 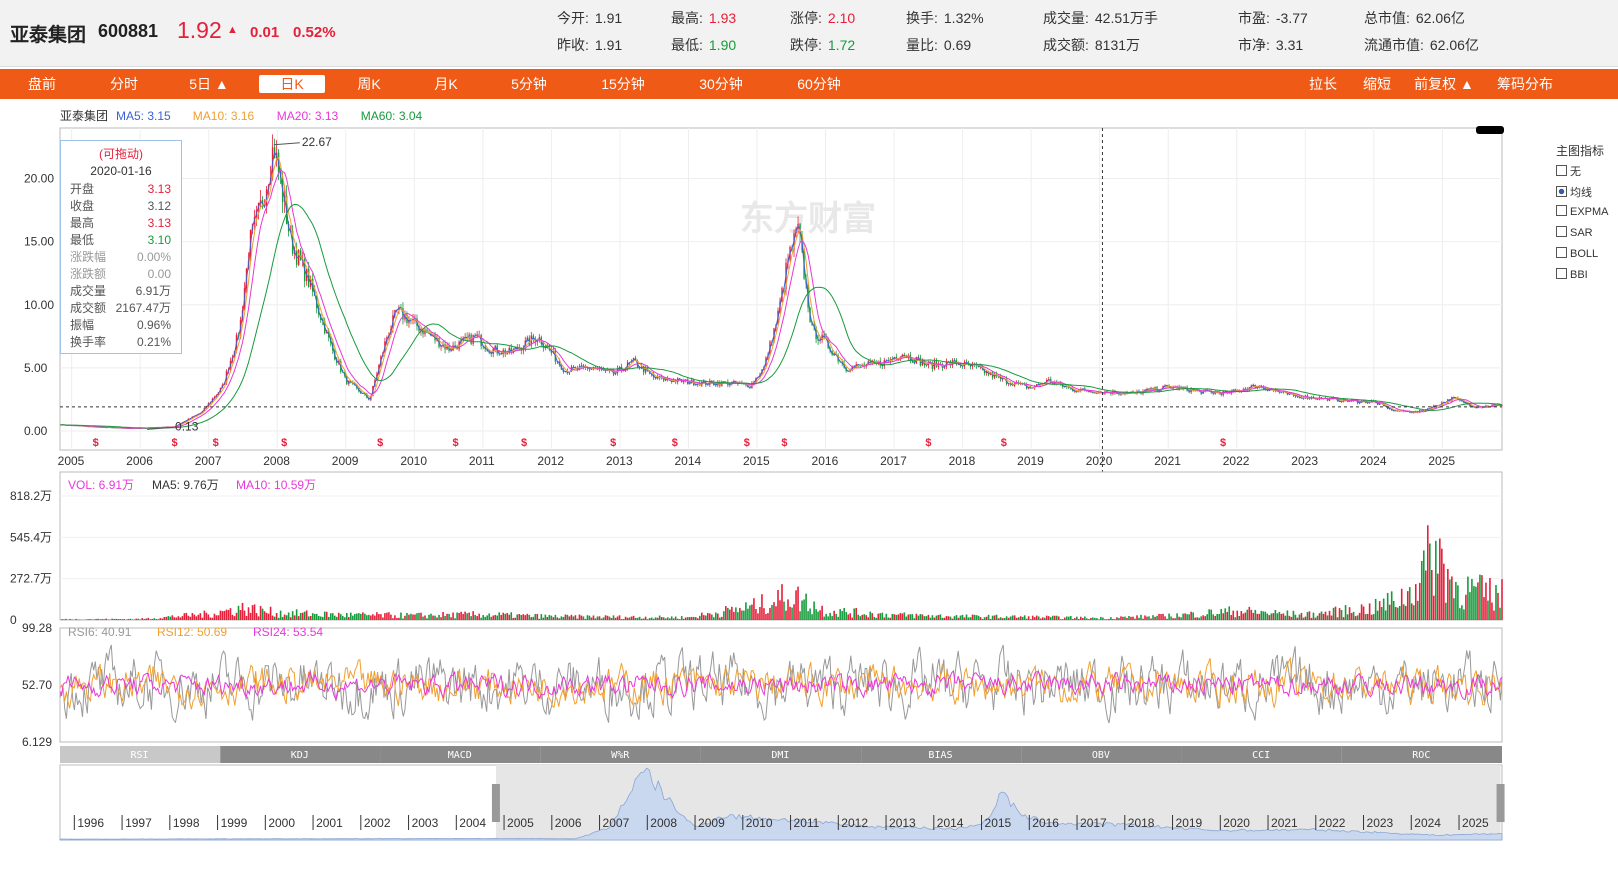 What do you see at coordinates (1323, 84) in the screenshot?
I see `chart-tool-button: 拉长` at bounding box center [1323, 84].